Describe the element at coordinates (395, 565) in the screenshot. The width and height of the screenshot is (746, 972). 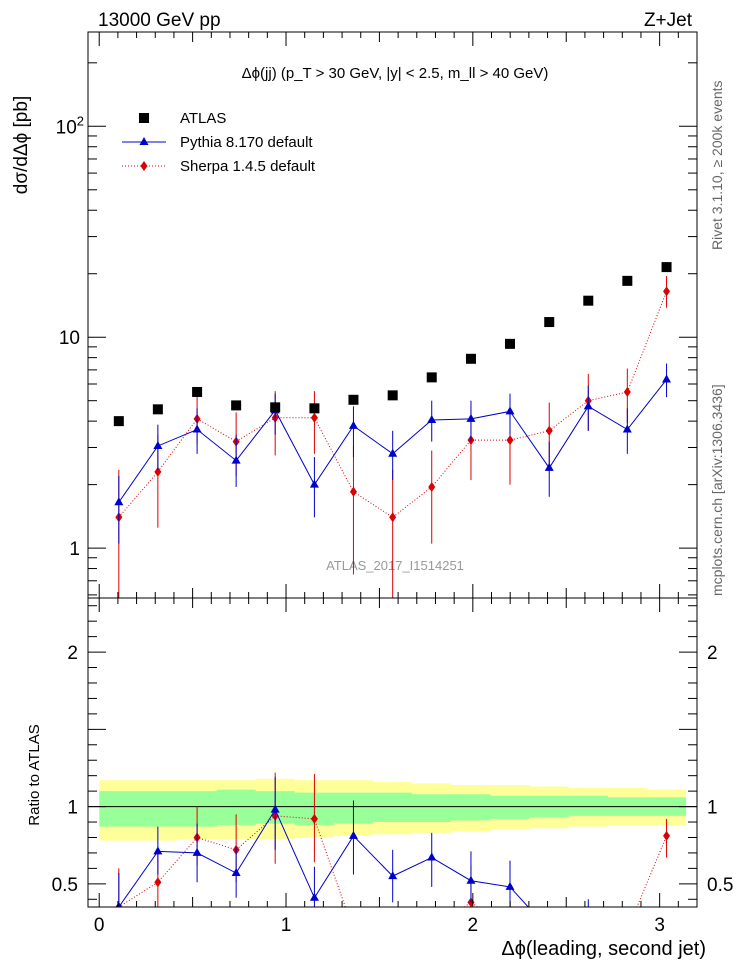
I see `analysis-watermark: ATLAS_2017_I1514251` at that location.